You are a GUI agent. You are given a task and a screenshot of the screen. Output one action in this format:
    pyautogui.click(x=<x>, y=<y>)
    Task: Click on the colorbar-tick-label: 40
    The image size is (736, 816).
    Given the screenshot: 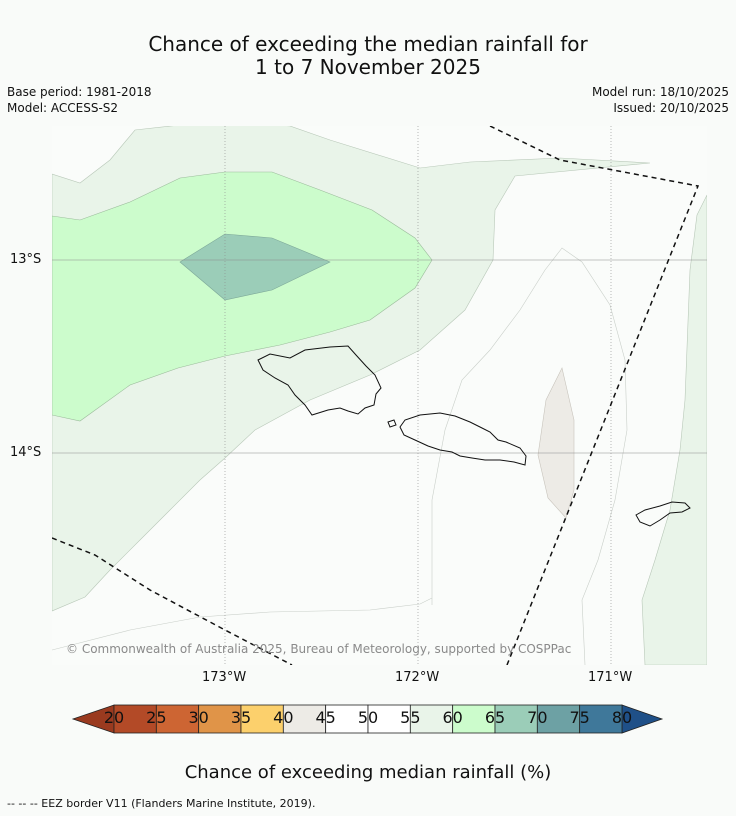 What is the action you would take?
    pyautogui.click(x=283, y=717)
    